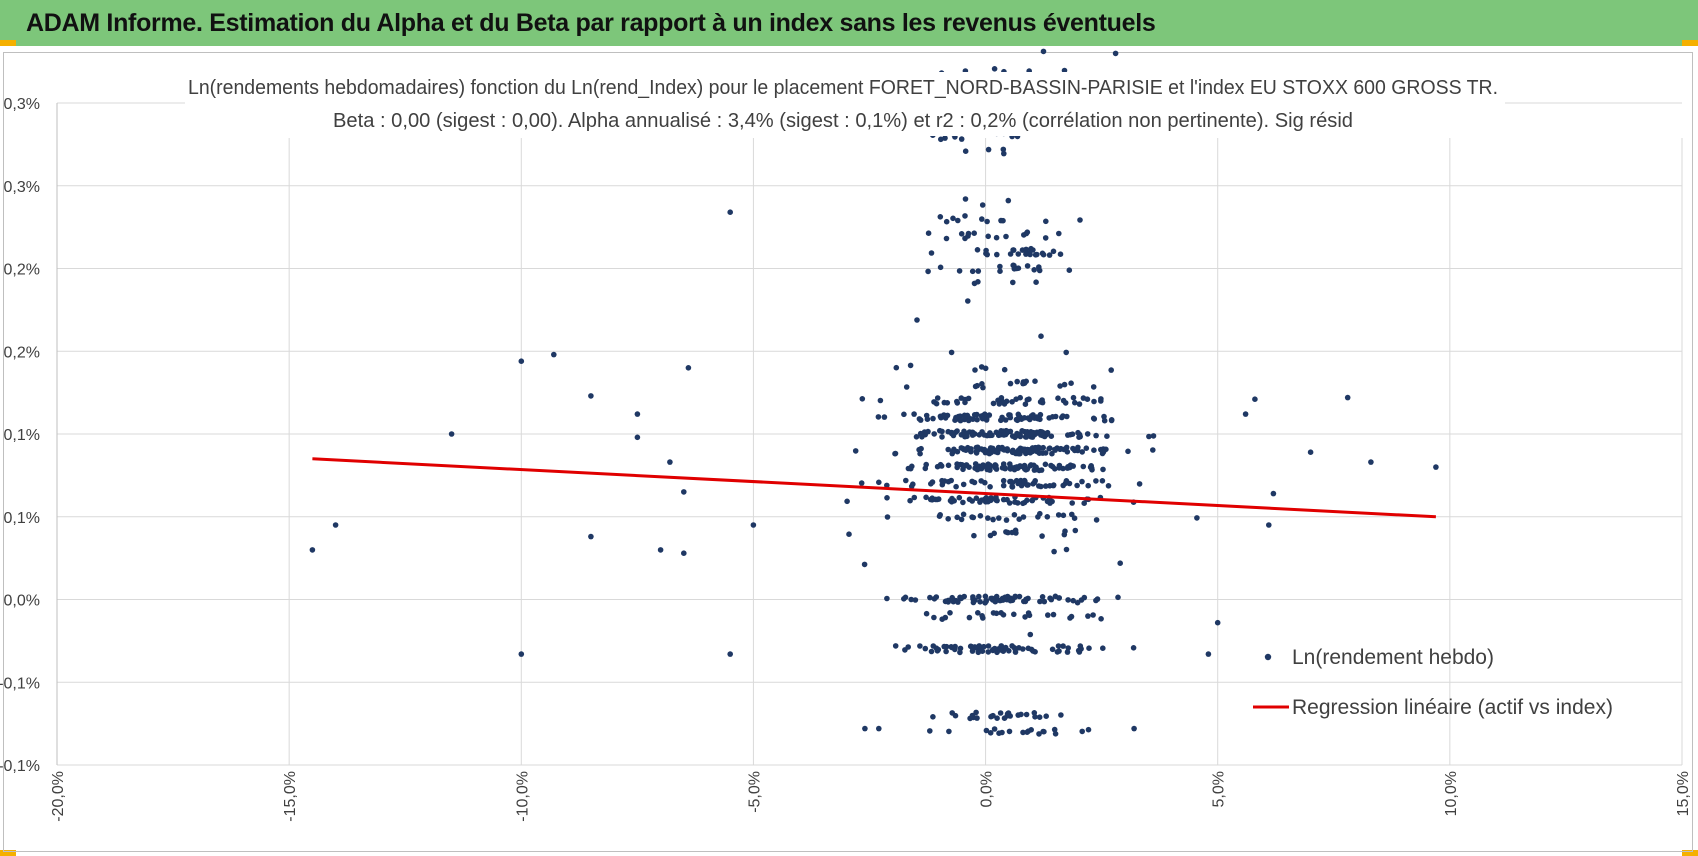 The height and width of the screenshot is (856, 1698). What do you see at coordinates (20, 683) in the screenshot?
I see `y-tick-label: -0,1%` at bounding box center [20, 683].